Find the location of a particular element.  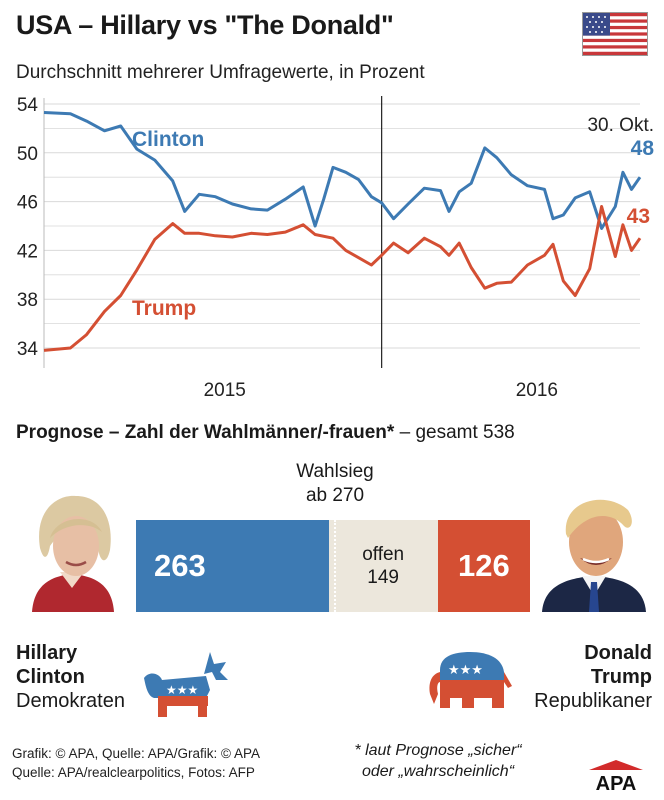

footnote-line-1: * laut Prognose „sicher“ is located at coordinates (438, 750).